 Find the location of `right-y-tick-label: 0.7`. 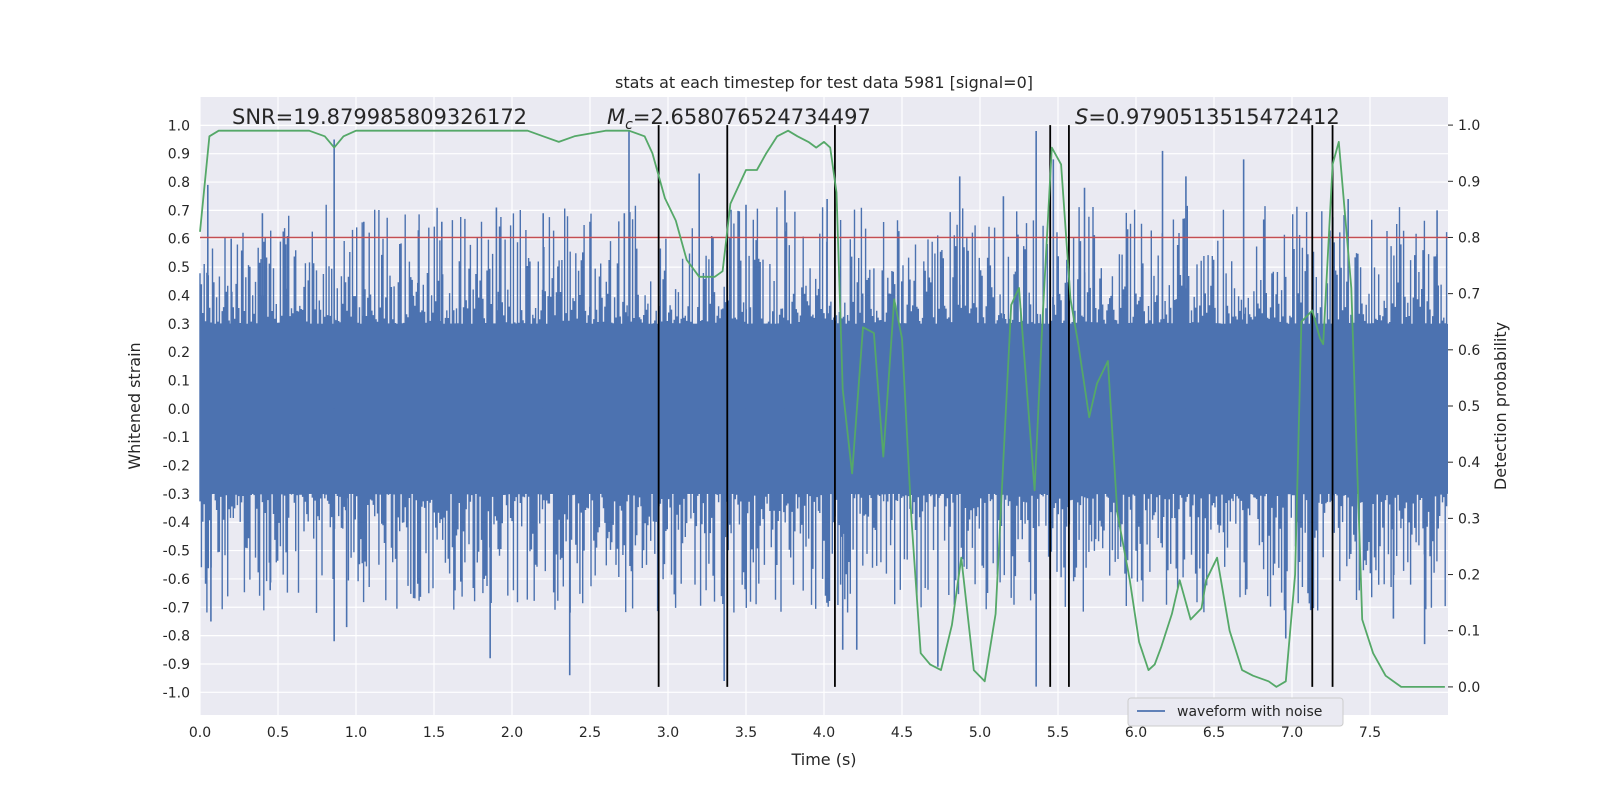

right-y-tick-label: 0.7 is located at coordinates (1469, 295).